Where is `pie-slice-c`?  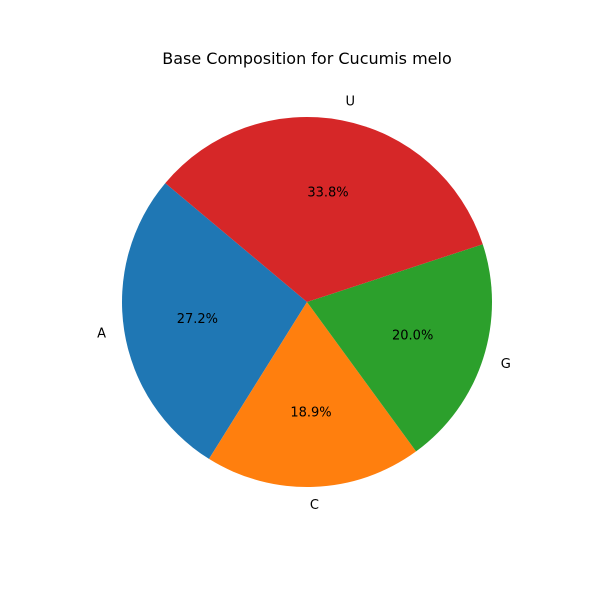 pie-slice-c is located at coordinates (313, 395).